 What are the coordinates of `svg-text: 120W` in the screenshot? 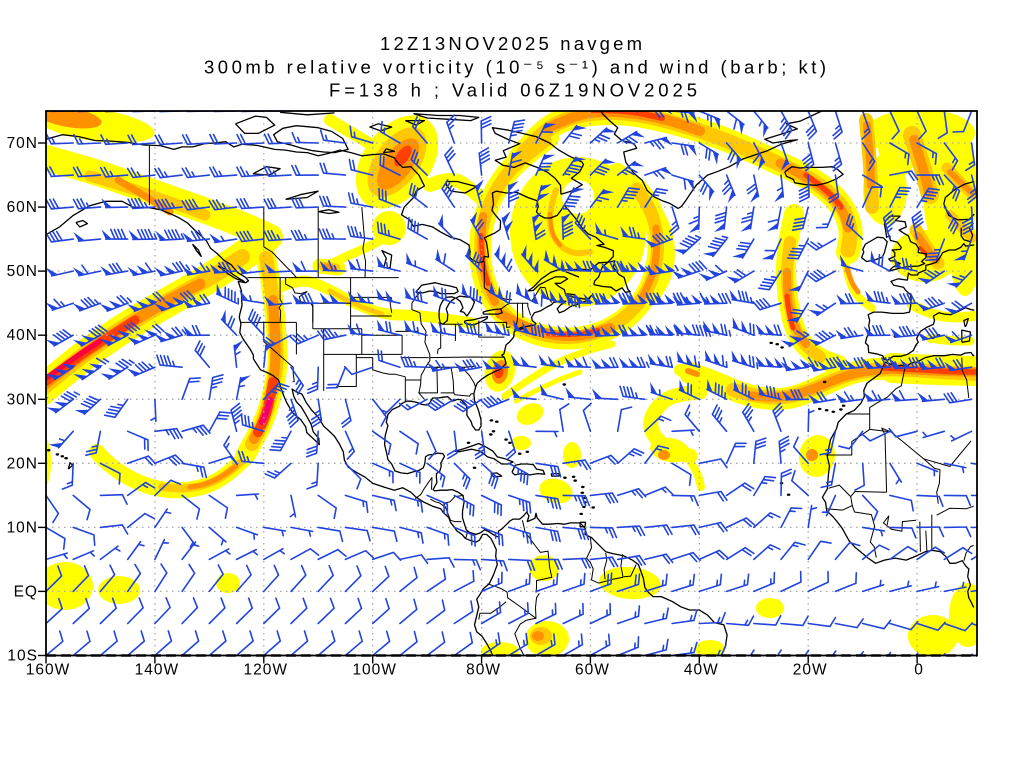 It's located at (266, 670).